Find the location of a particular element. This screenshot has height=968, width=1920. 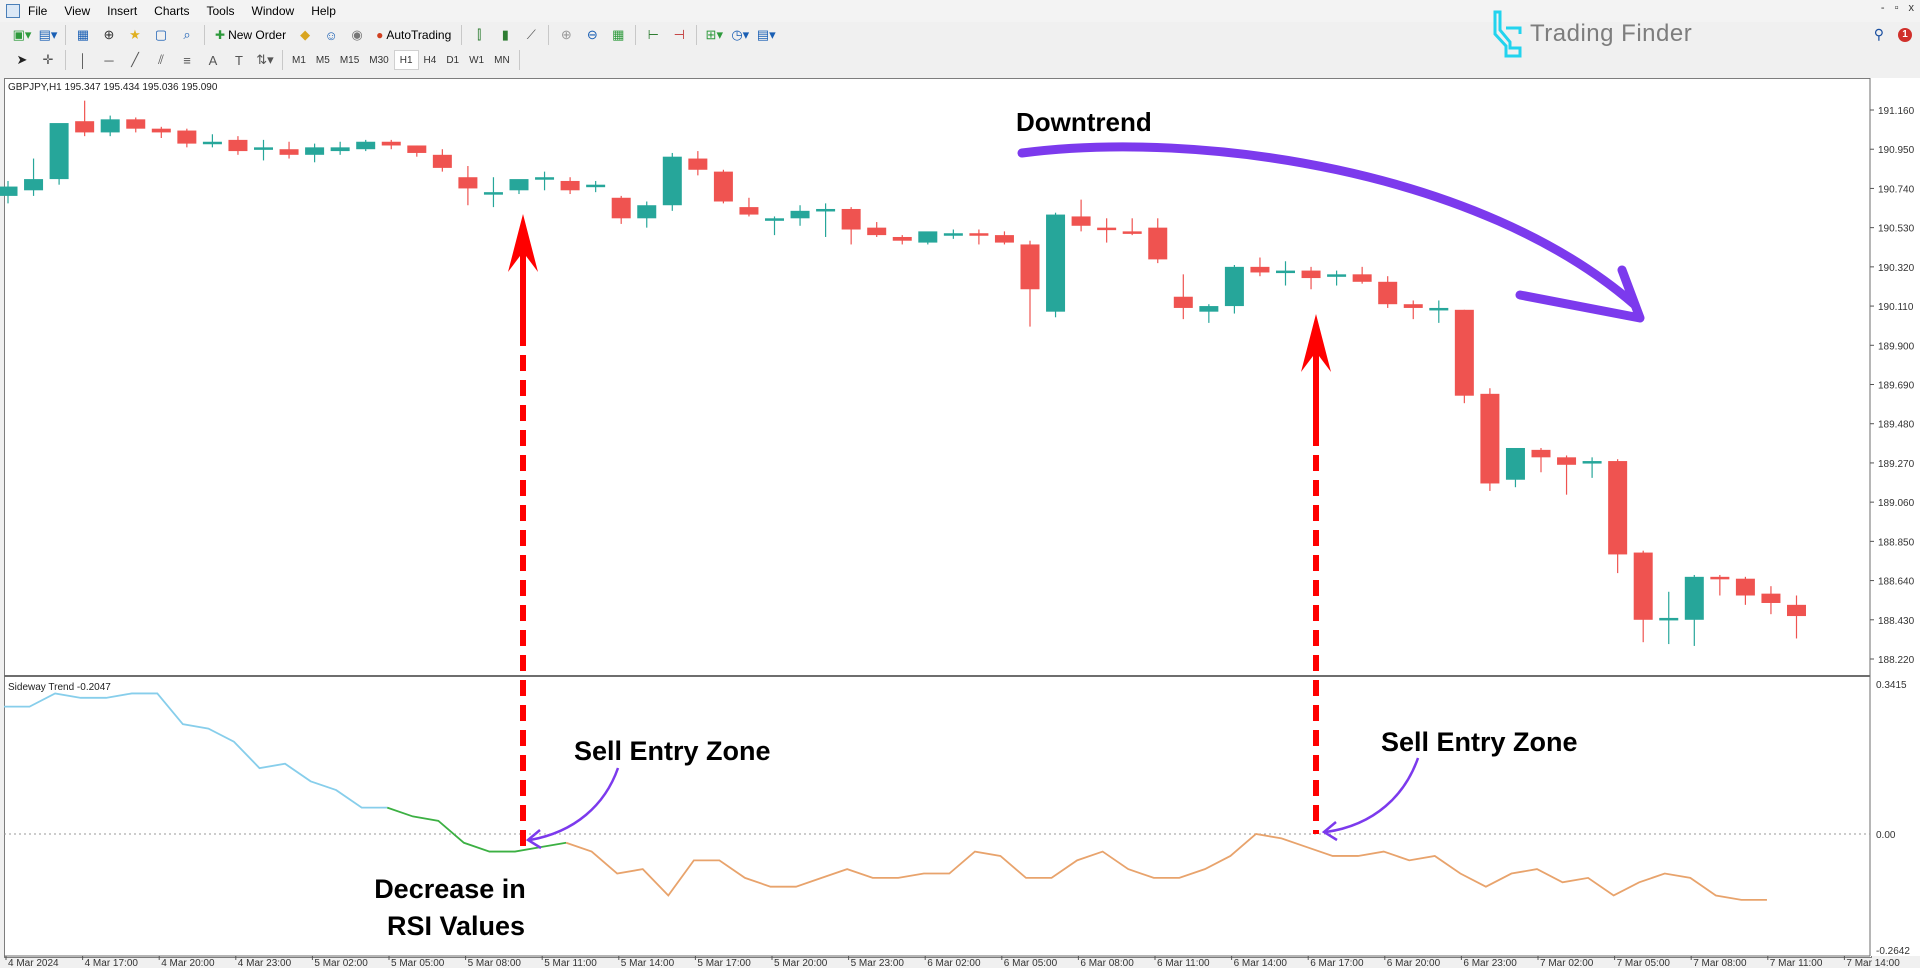

sell-entry-arrow-1-icon is located at coordinates (574, 804).